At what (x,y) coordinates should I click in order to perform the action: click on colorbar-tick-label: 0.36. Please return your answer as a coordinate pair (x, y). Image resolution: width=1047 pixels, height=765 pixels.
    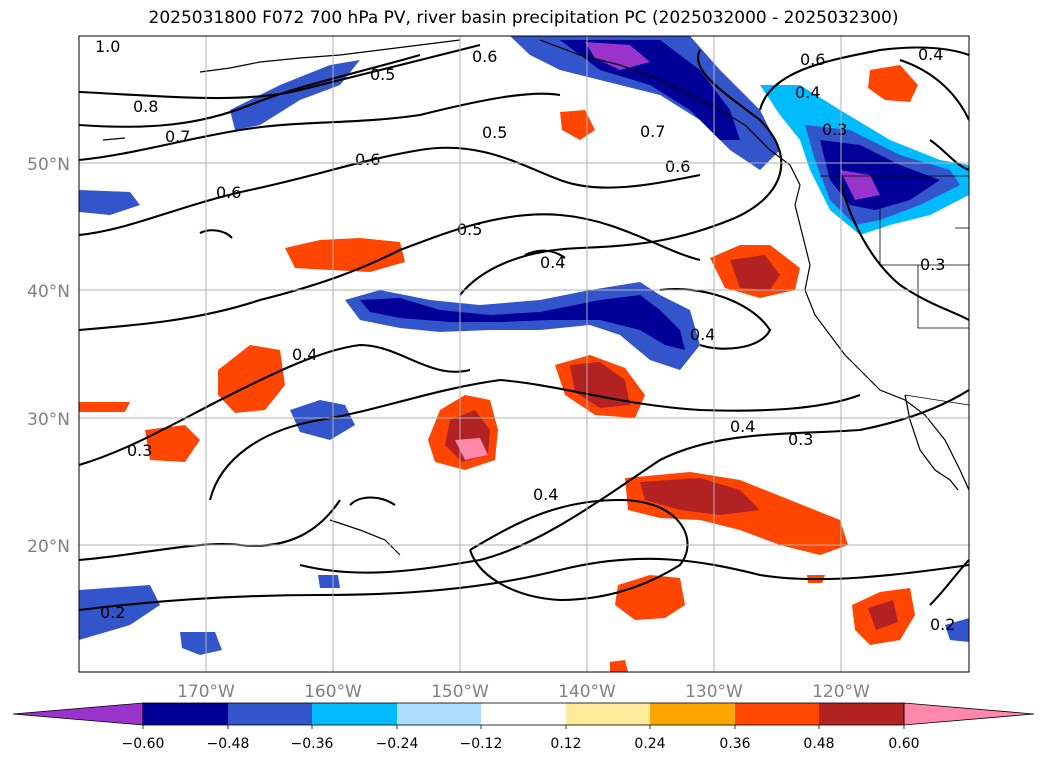
    Looking at the image, I should click on (734, 744).